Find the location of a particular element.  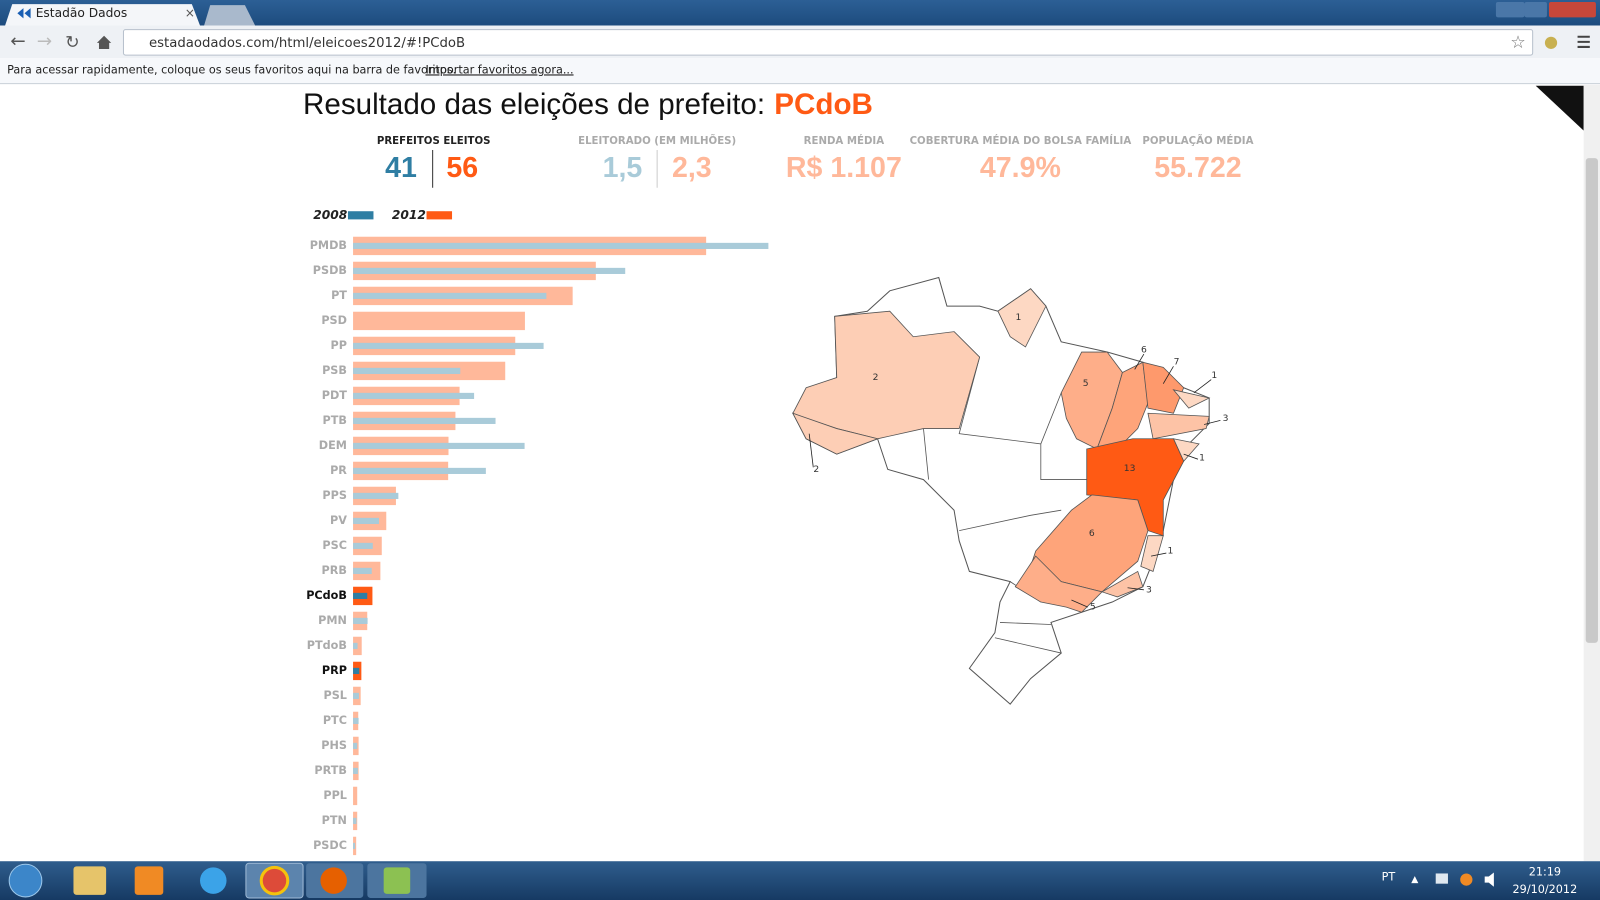

category-label: PSL is located at coordinates (334, 695).